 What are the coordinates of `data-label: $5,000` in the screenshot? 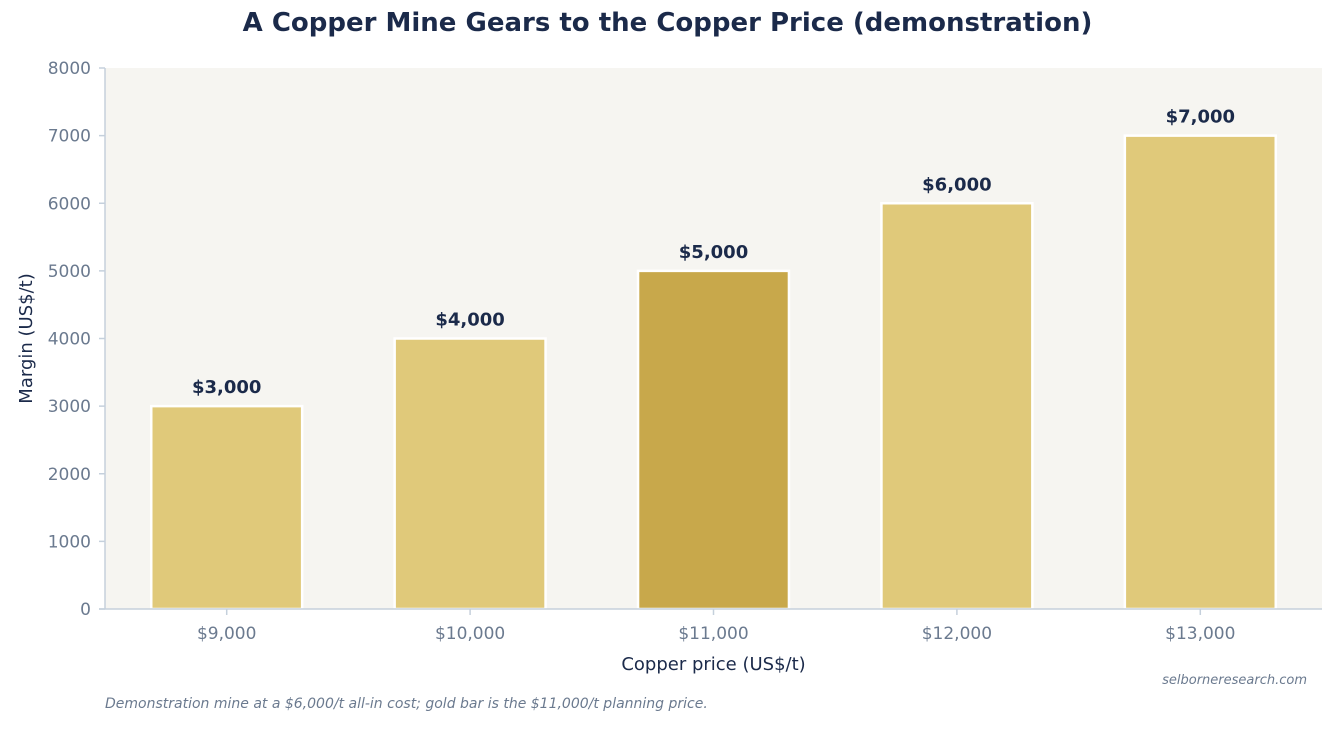 It's located at (713, 252).